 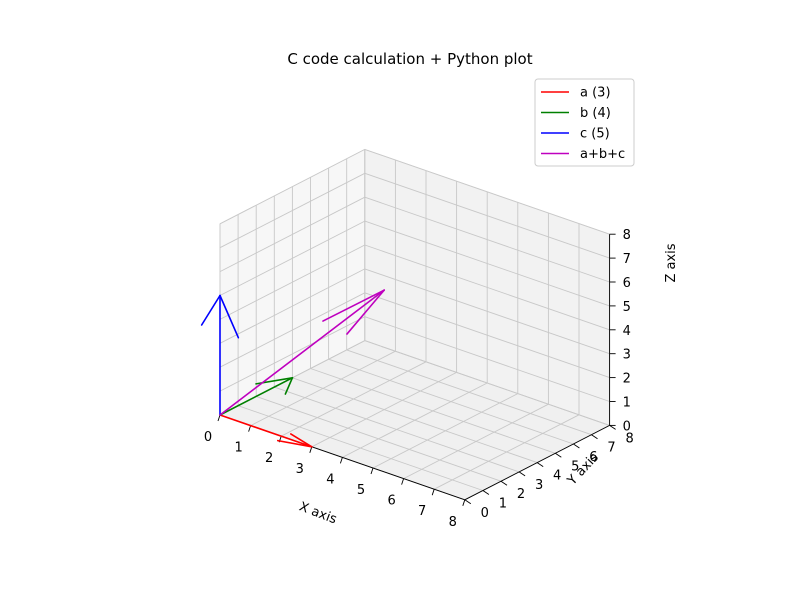 I want to click on z-tick-label: 5, so click(x=627, y=307).